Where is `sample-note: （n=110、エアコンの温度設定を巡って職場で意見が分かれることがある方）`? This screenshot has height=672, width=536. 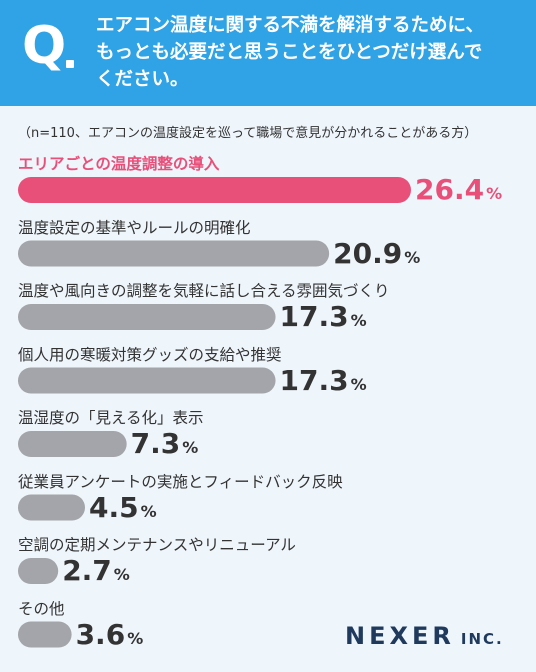
sample-note: （n=110、エアコンの温度設定を巡って職場で意見が分かれることがある方） is located at coordinates (248, 133).